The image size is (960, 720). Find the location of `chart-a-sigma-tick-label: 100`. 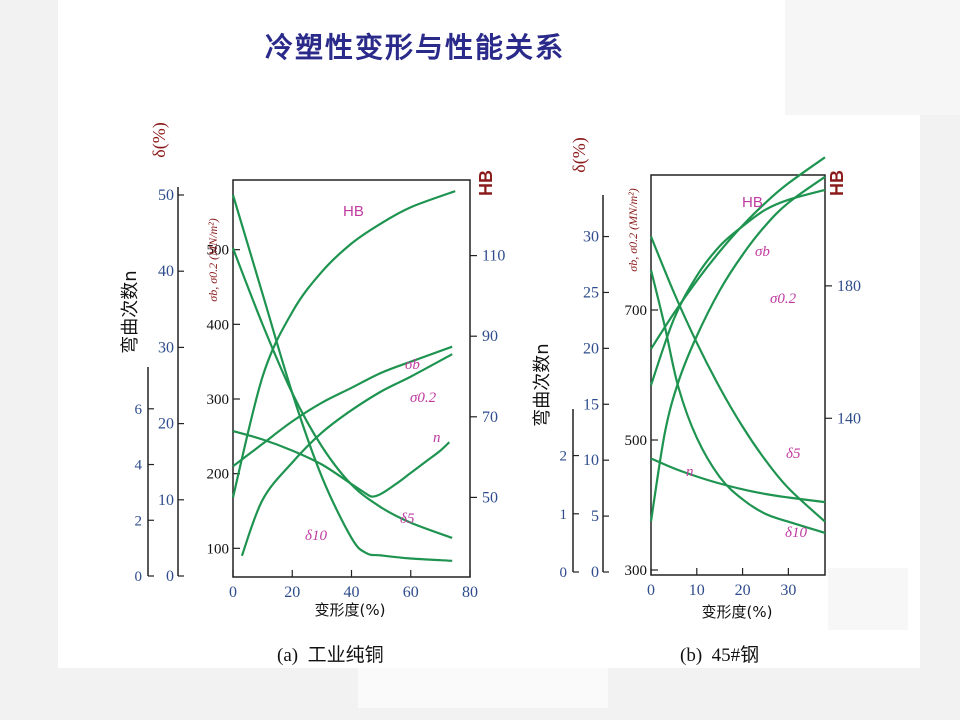

chart-a-sigma-tick-label: 100 is located at coordinates (218, 549).